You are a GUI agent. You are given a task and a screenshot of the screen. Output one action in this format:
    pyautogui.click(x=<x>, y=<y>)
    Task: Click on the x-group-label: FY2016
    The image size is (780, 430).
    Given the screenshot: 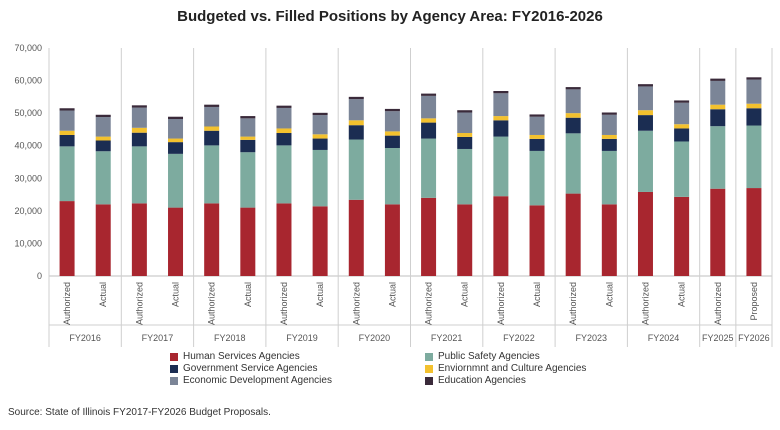 What is the action you would take?
    pyautogui.click(x=85, y=338)
    